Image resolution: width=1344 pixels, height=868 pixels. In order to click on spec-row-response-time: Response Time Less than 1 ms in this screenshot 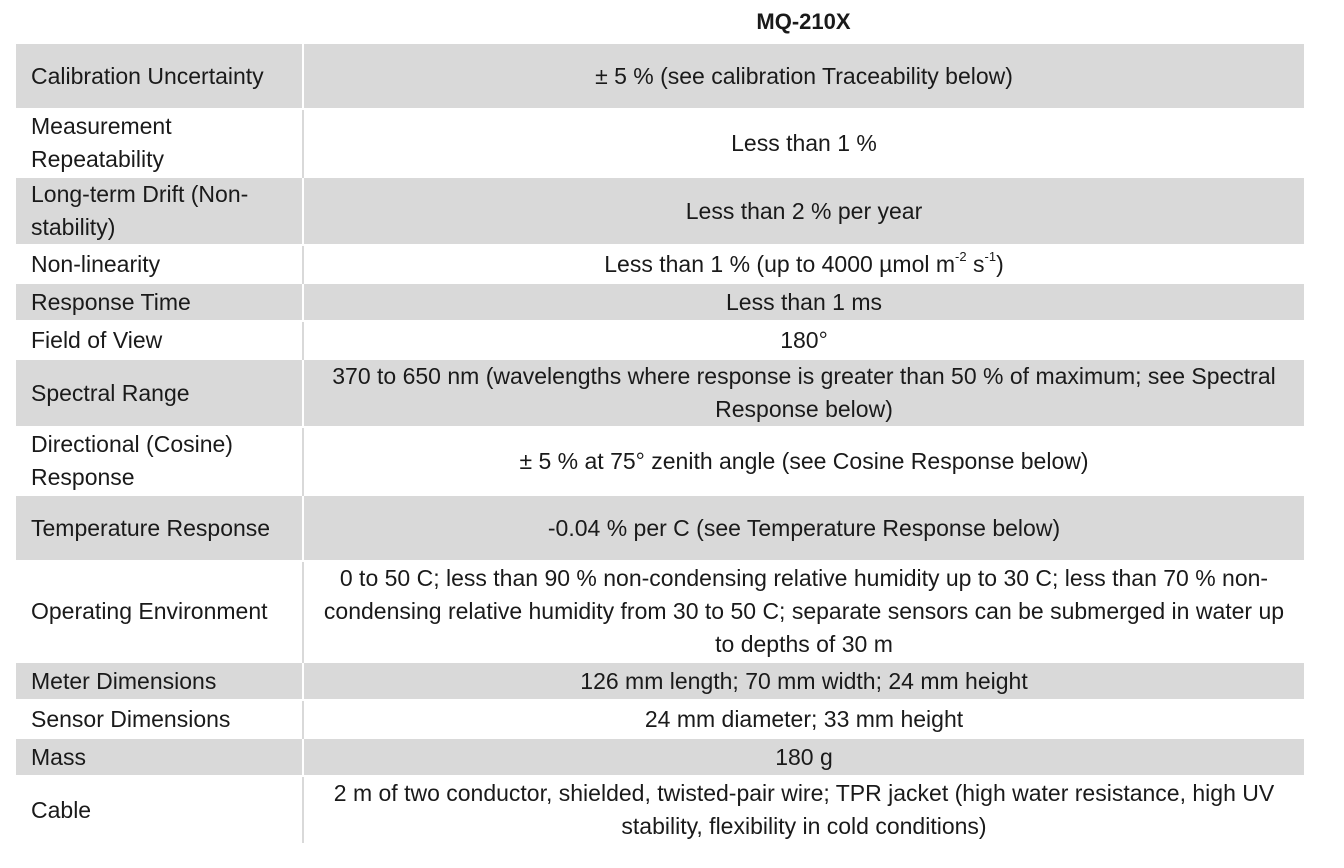, I will do `click(660, 301)`.